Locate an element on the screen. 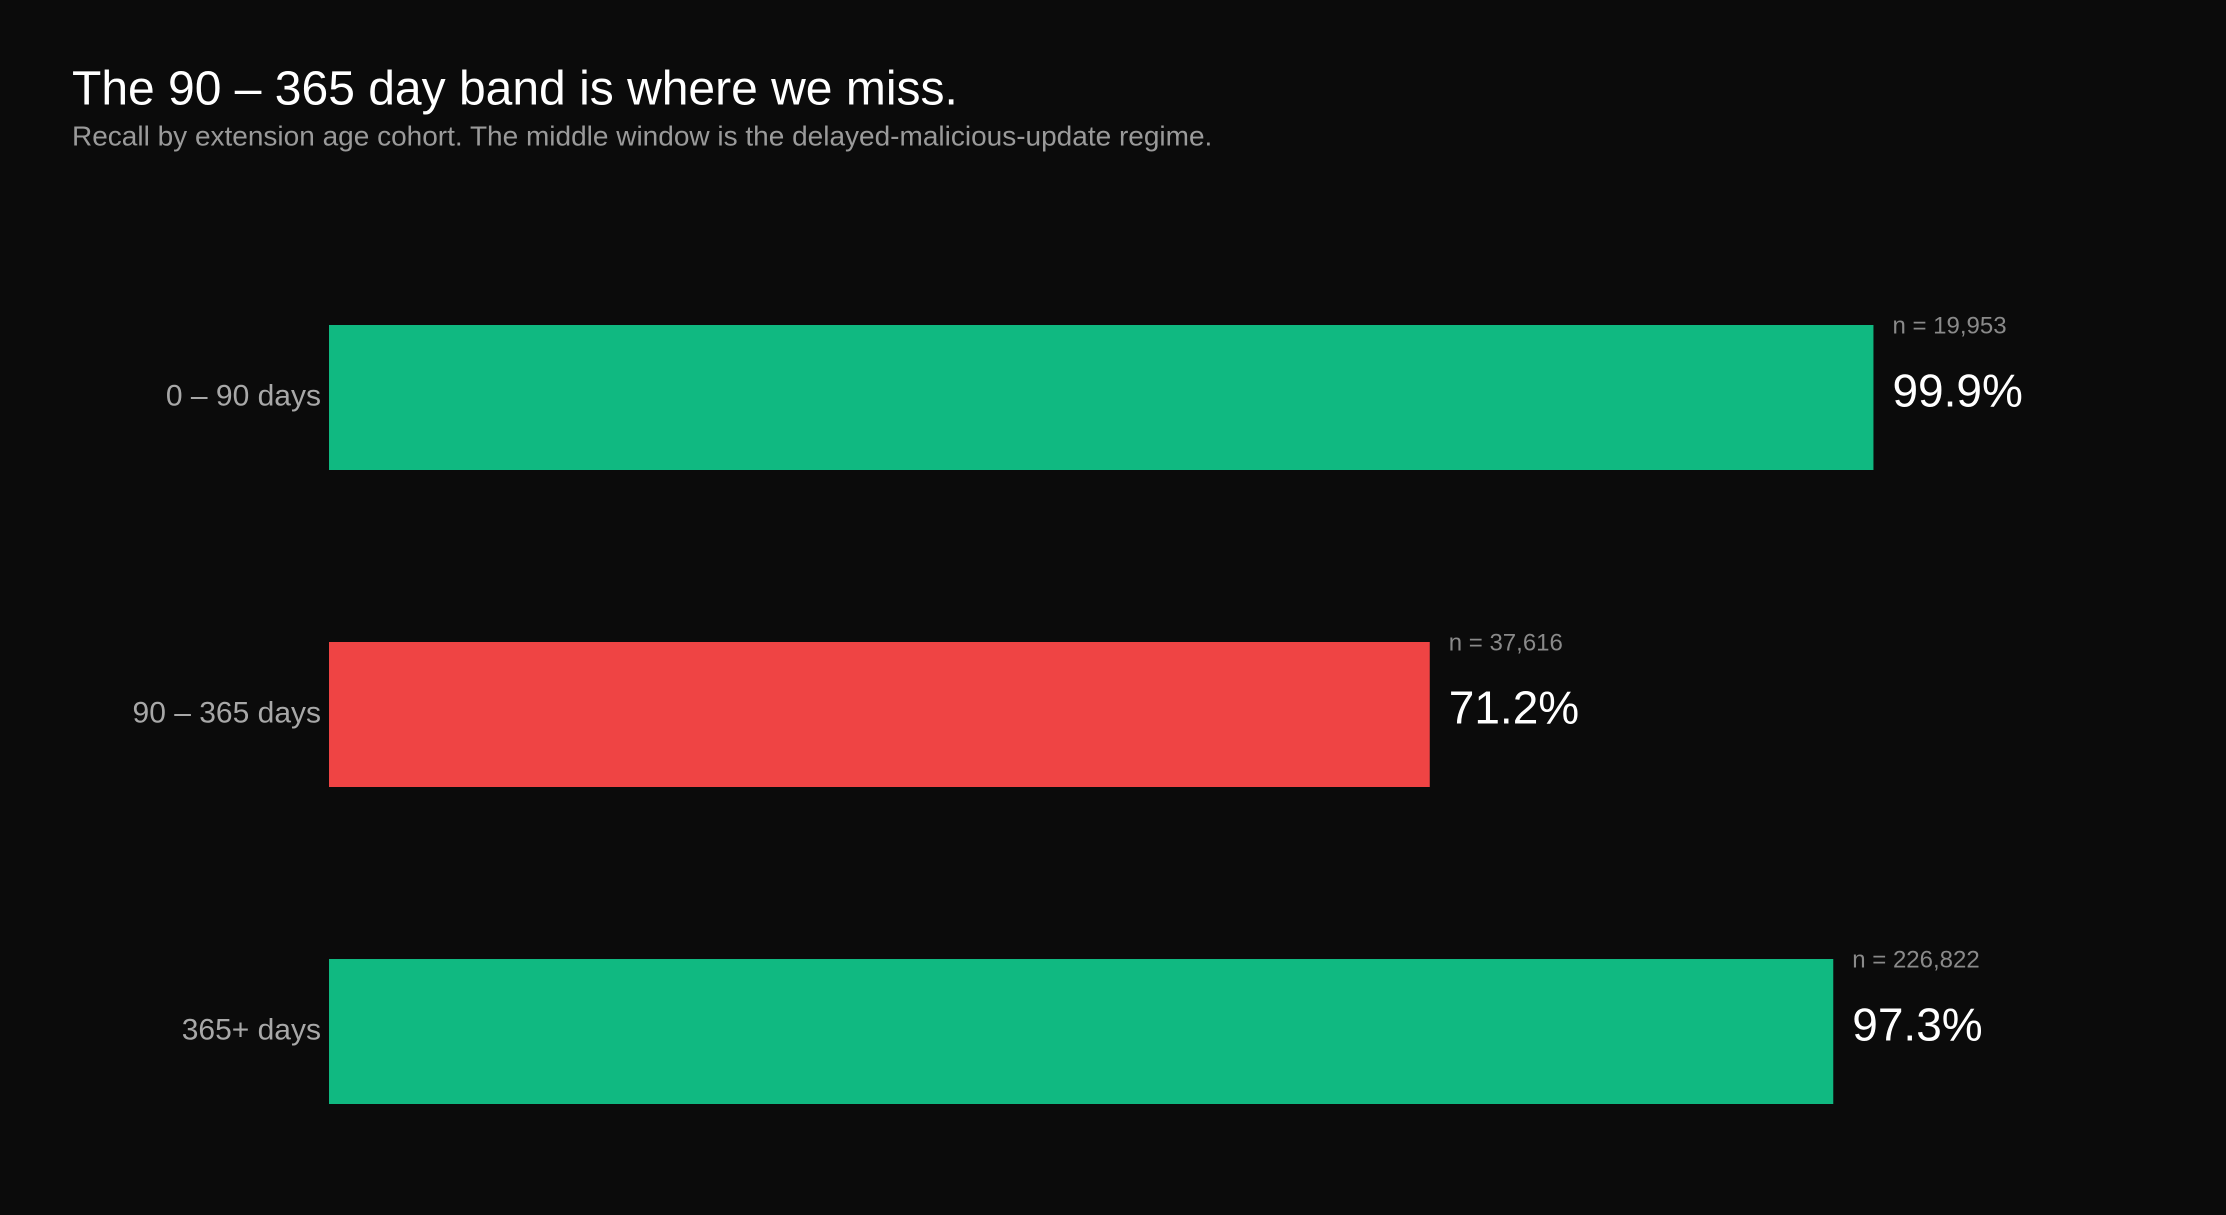  chart-title: The 90 – 365 day band is where we miss. is located at coordinates (515, 89).